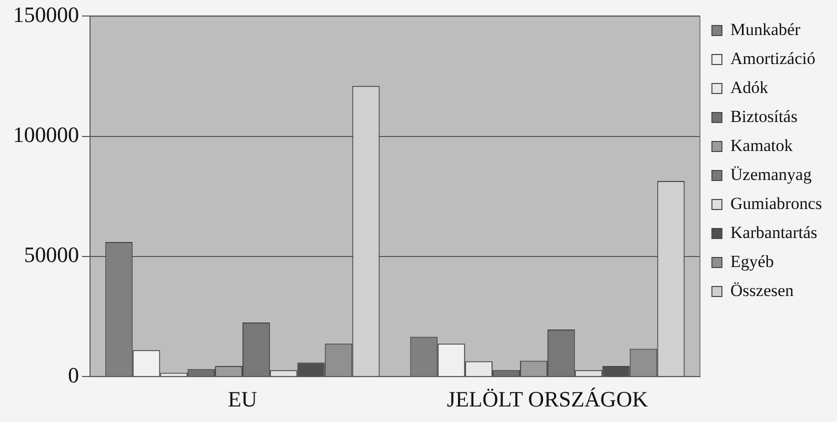  What do you see at coordinates (776, 203) in the screenshot?
I see `legend-label: Gumiabroncs` at bounding box center [776, 203].